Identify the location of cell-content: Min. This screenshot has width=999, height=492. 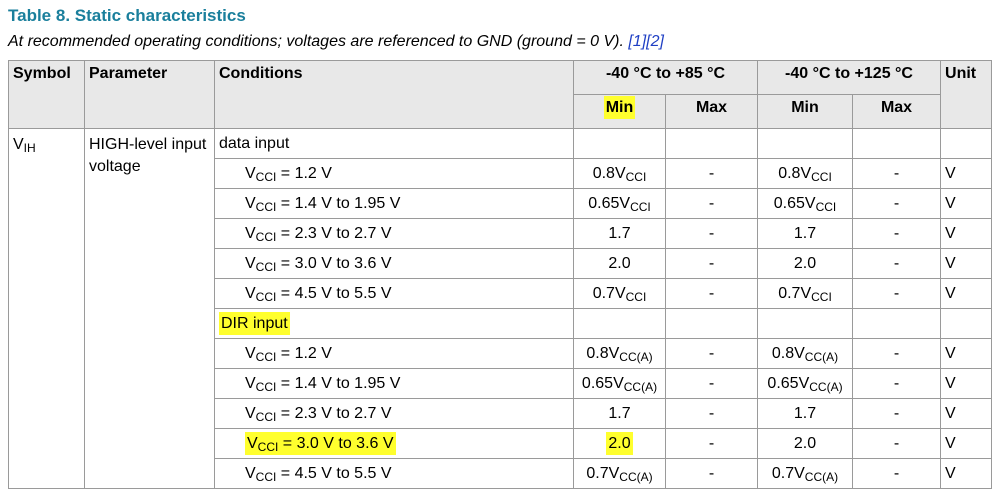
(619, 107).